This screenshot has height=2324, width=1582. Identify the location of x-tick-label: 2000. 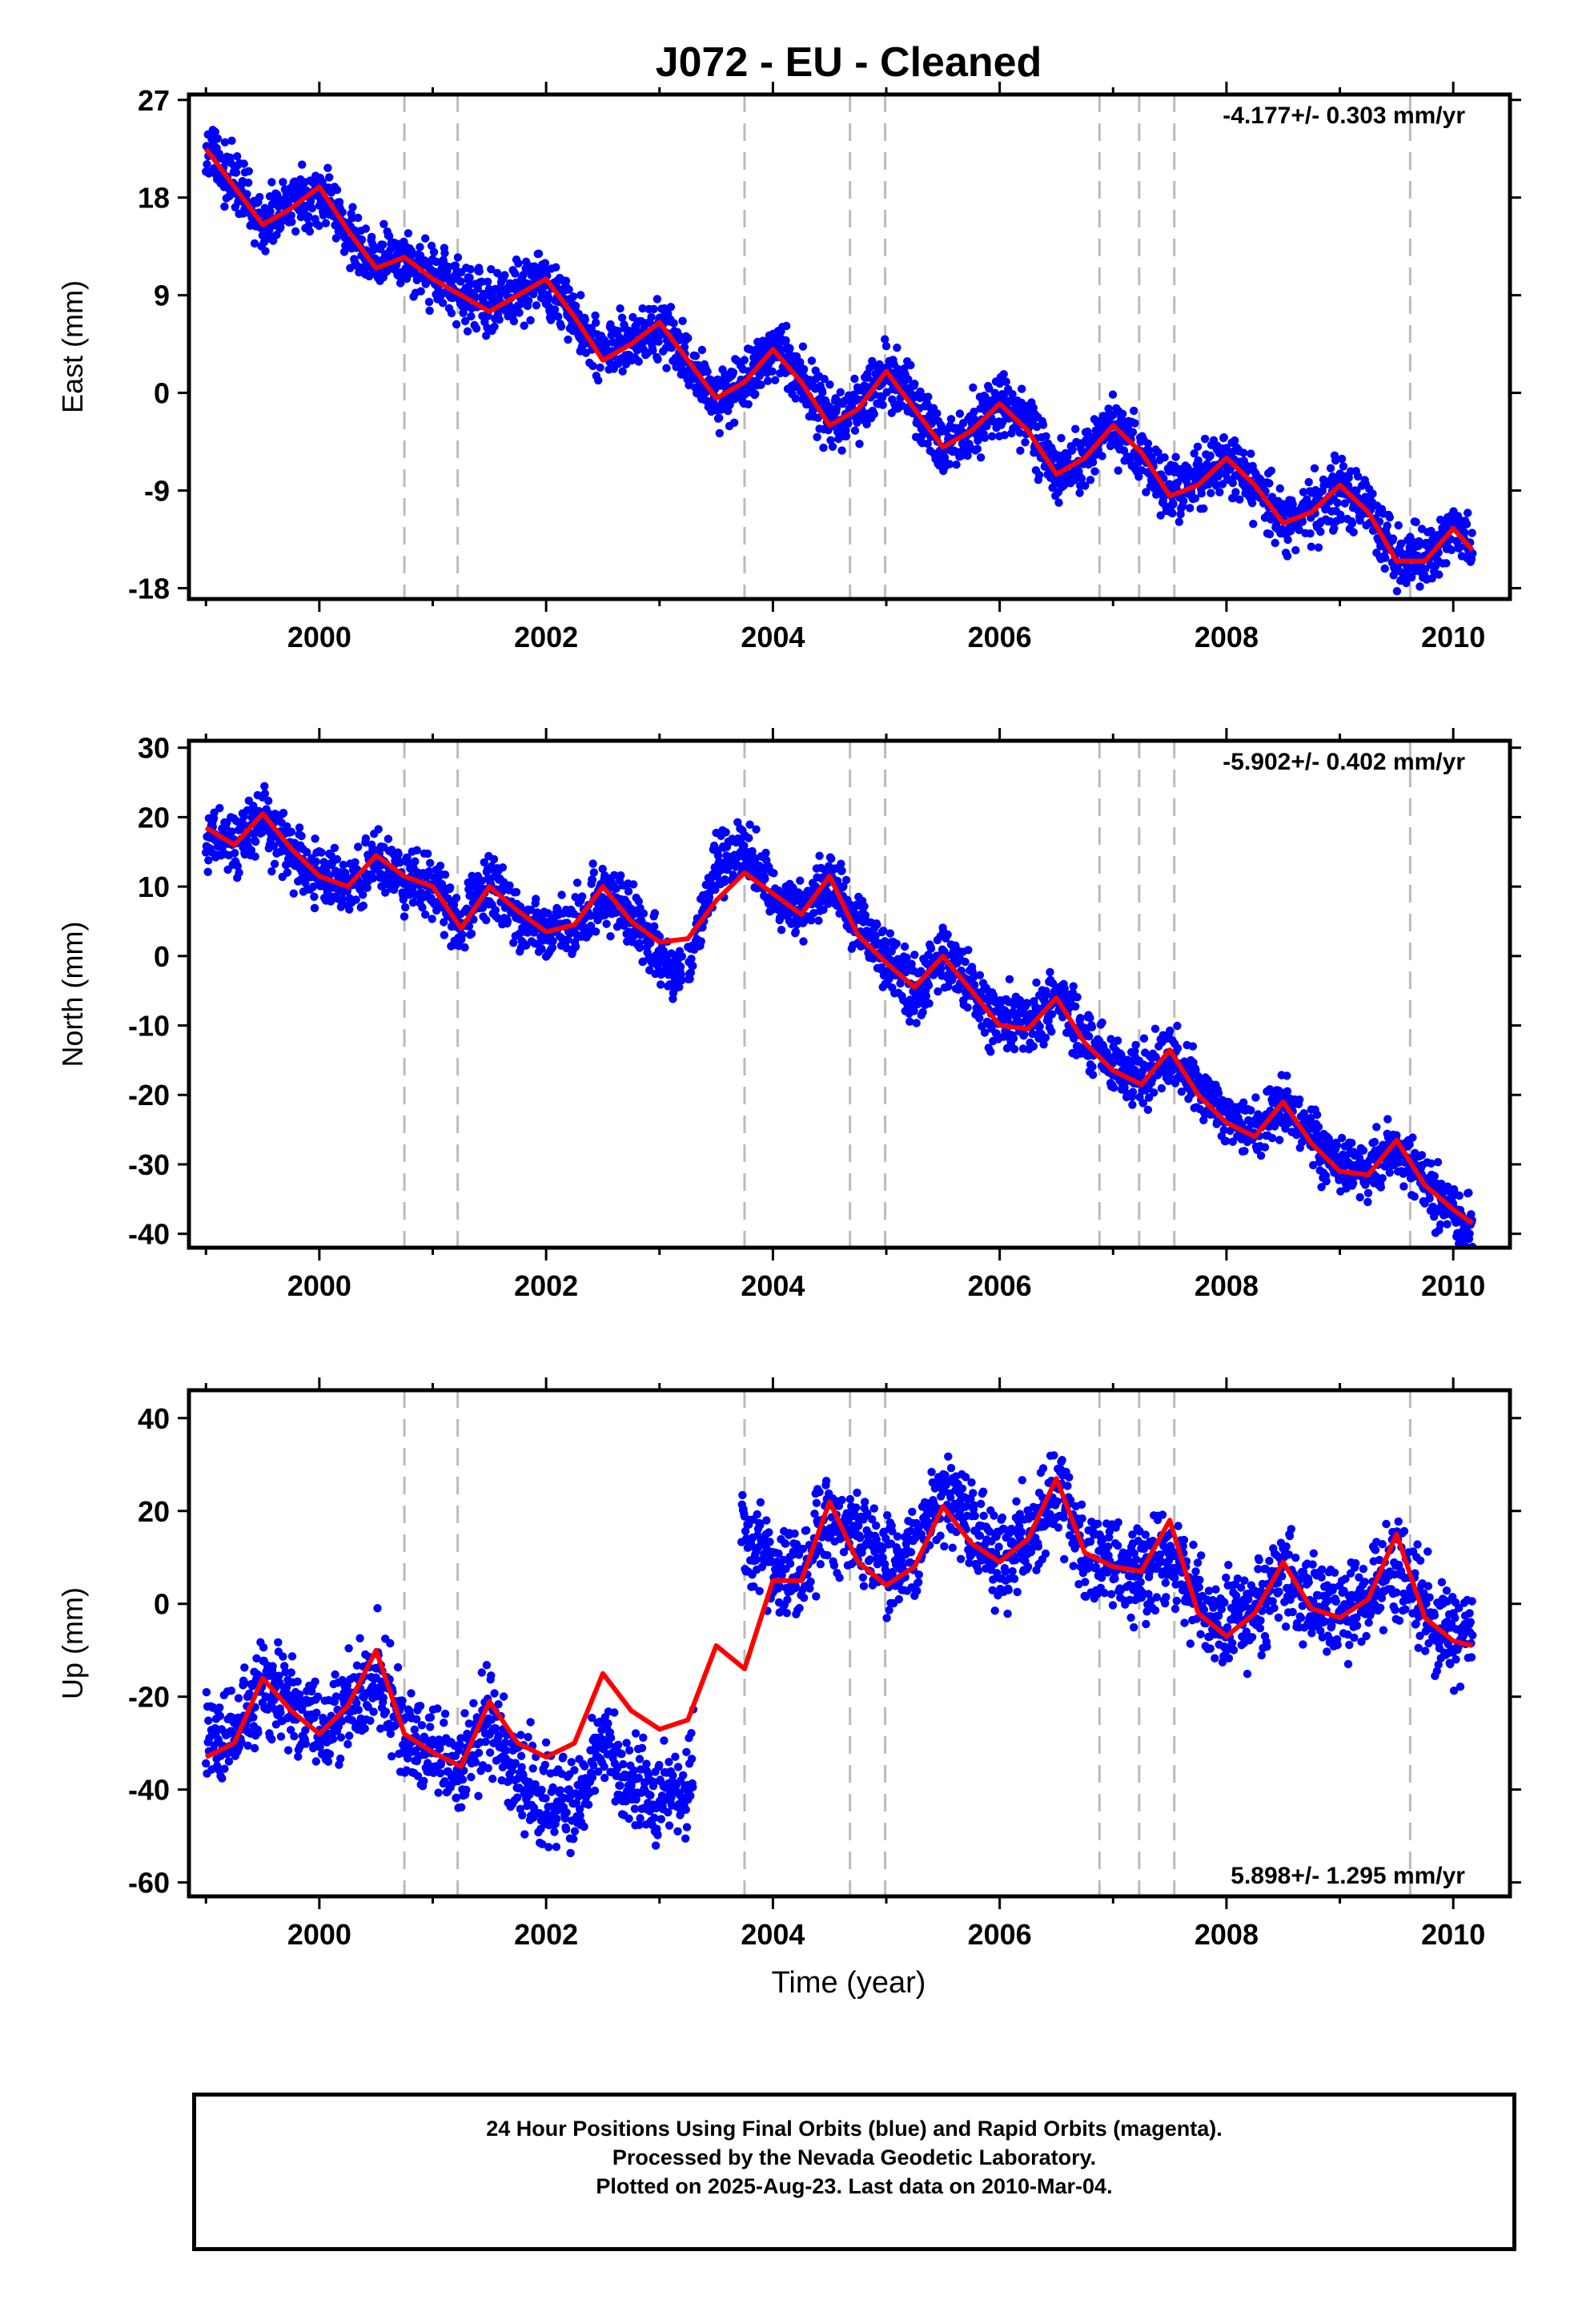
(319, 637).